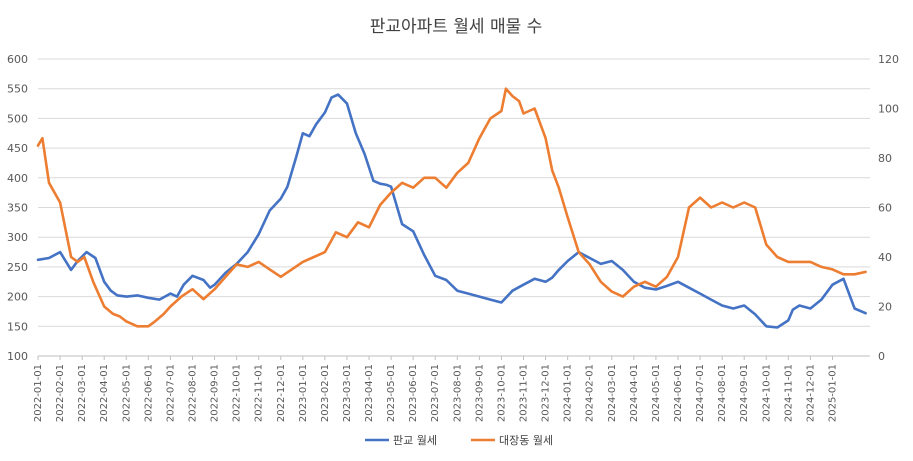 The width and height of the screenshot is (913, 461). What do you see at coordinates (678, 393) in the screenshot?
I see `x-tick-label: 2024-06-01` at bounding box center [678, 393].